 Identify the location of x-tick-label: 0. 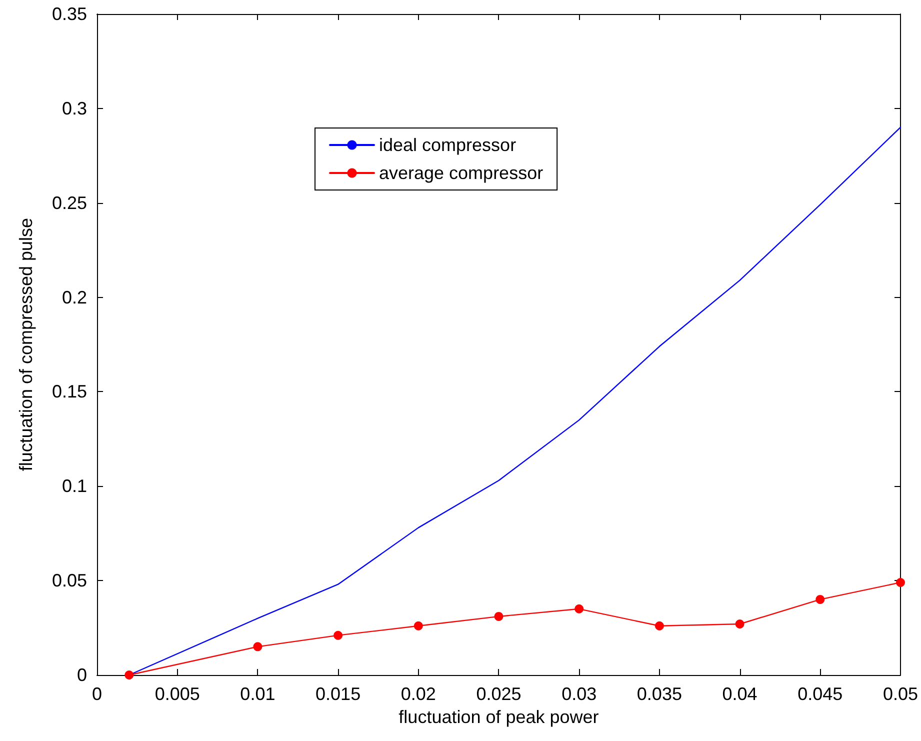
(97, 694).